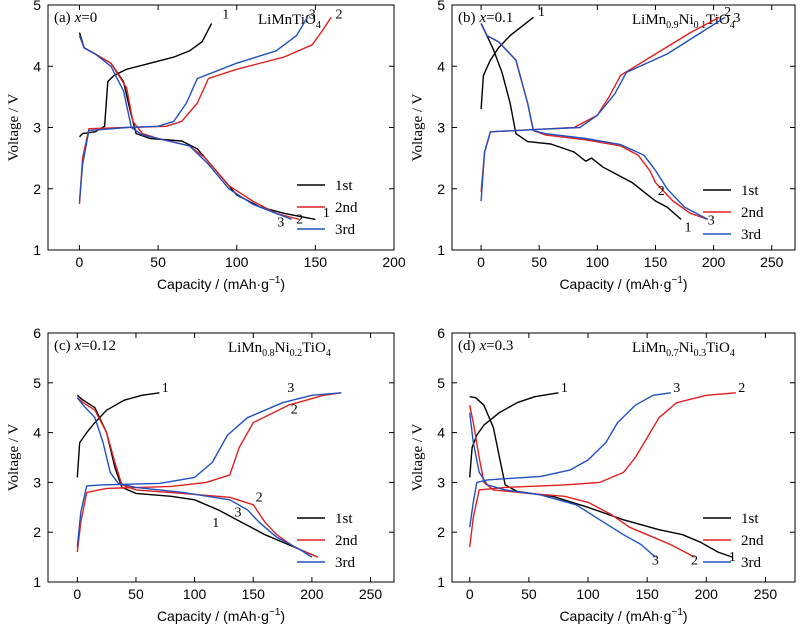 The height and width of the screenshot is (631, 800). I want to click on panel-value: =0.1, so click(499, 18).